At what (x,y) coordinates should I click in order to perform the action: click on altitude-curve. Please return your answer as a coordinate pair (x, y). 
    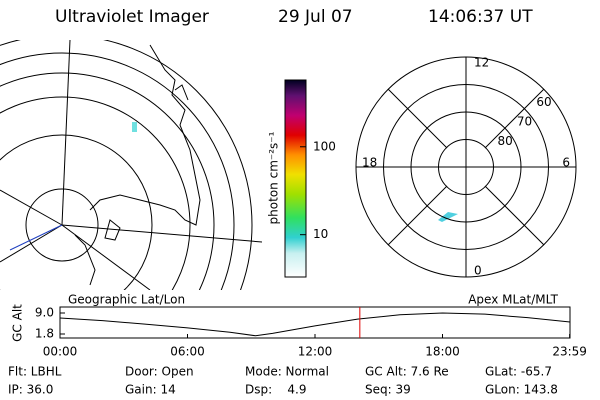
    Looking at the image, I should click on (315, 324).